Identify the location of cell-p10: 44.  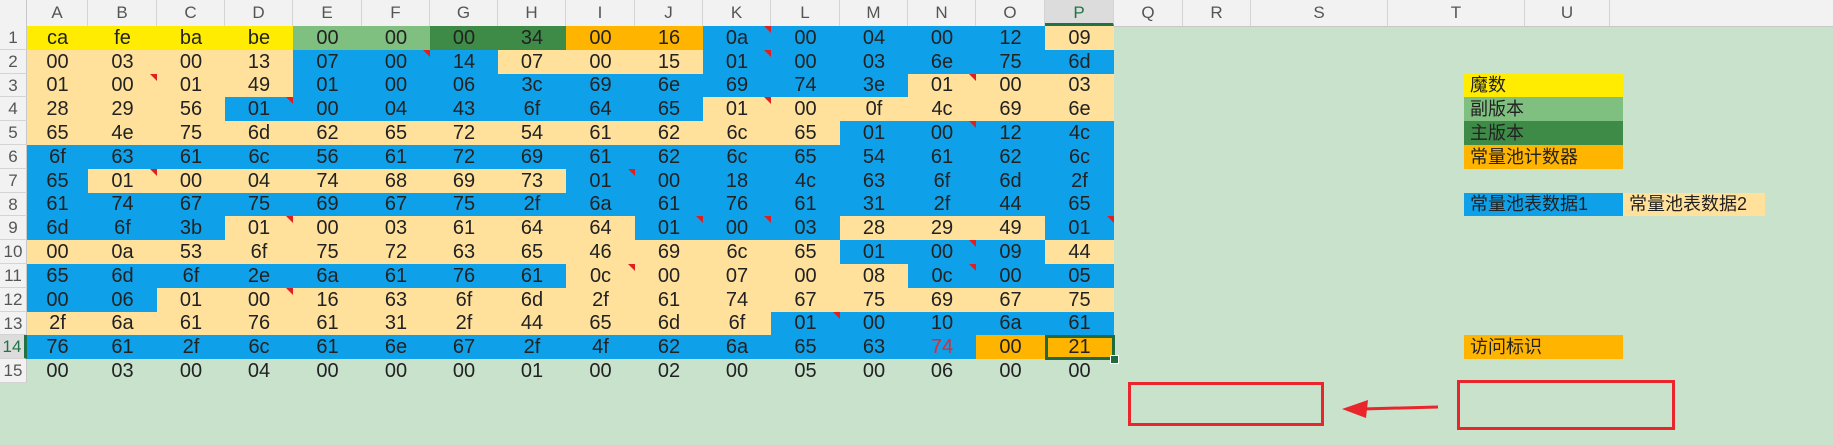
(1079, 252).